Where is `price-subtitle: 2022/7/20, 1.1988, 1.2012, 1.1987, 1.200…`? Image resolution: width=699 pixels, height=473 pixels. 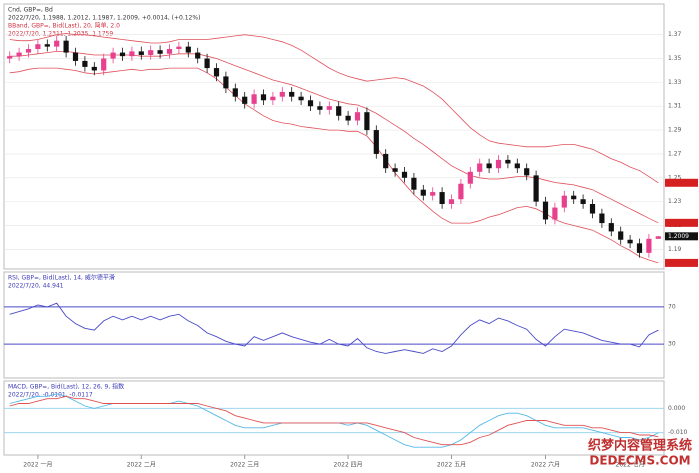 price-subtitle: 2022/7/20, 1.1988, 1.2012, 1.1987, 1.200… is located at coordinates (104, 18).